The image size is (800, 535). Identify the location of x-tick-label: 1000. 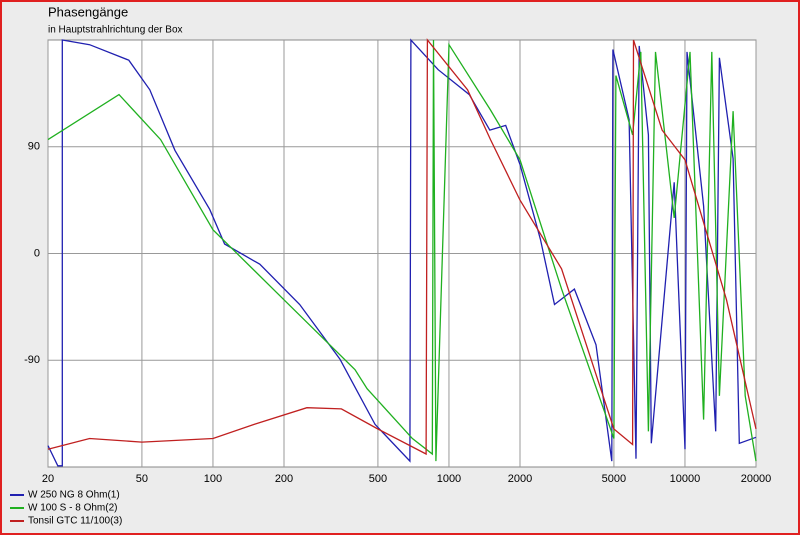
(449, 479).